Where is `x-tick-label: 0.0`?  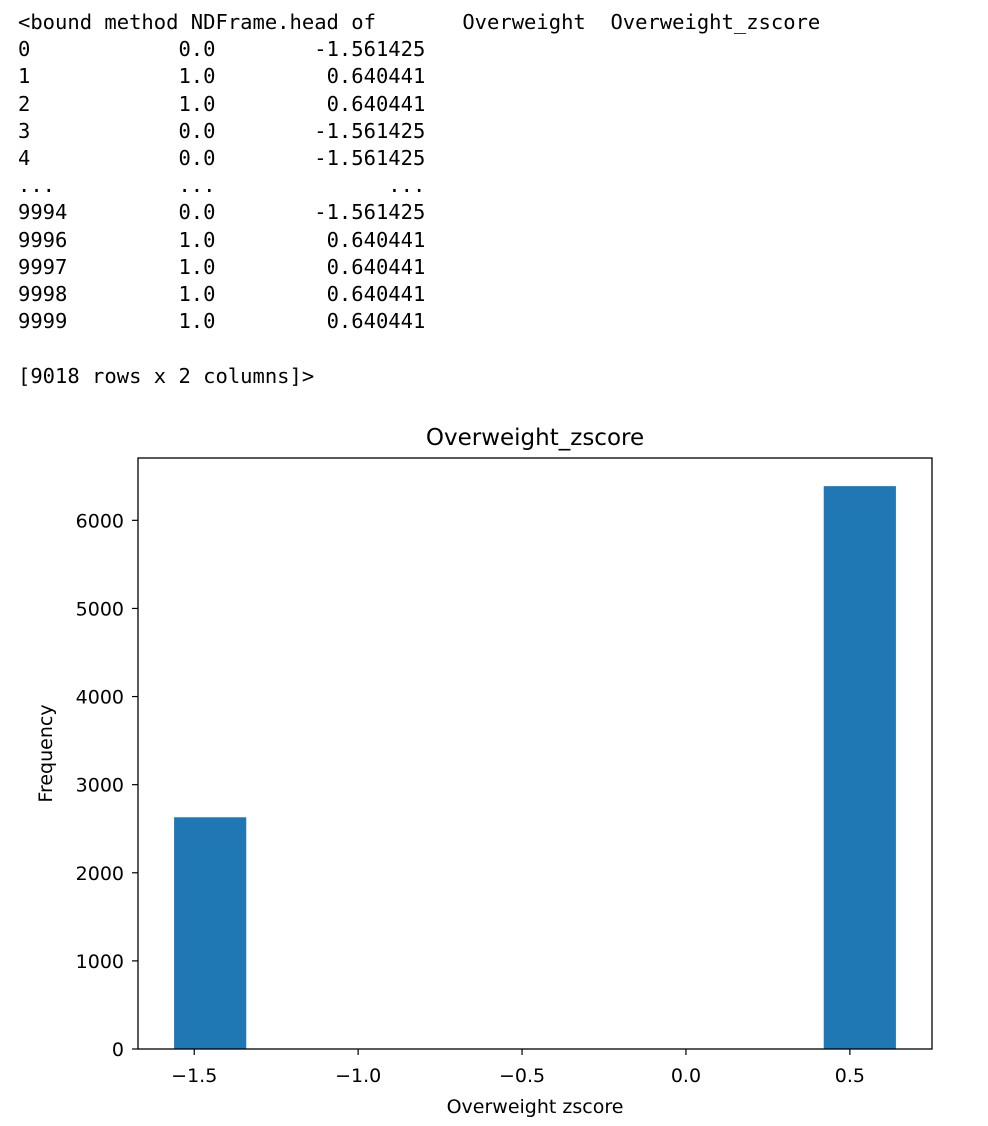
x-tick-label: 0.0 is located at coordinates (686, 1076).